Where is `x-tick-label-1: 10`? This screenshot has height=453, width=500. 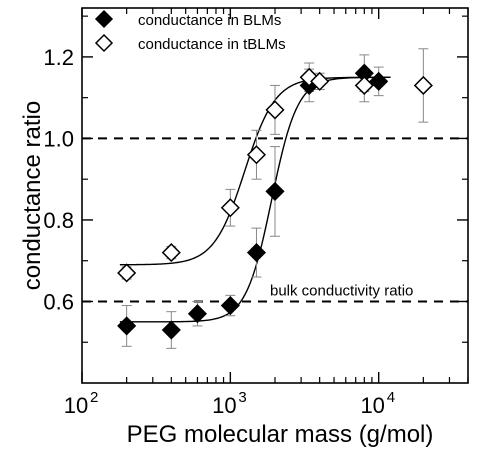
x-tick-label-1: 10 is located at coordinates (224, 405).